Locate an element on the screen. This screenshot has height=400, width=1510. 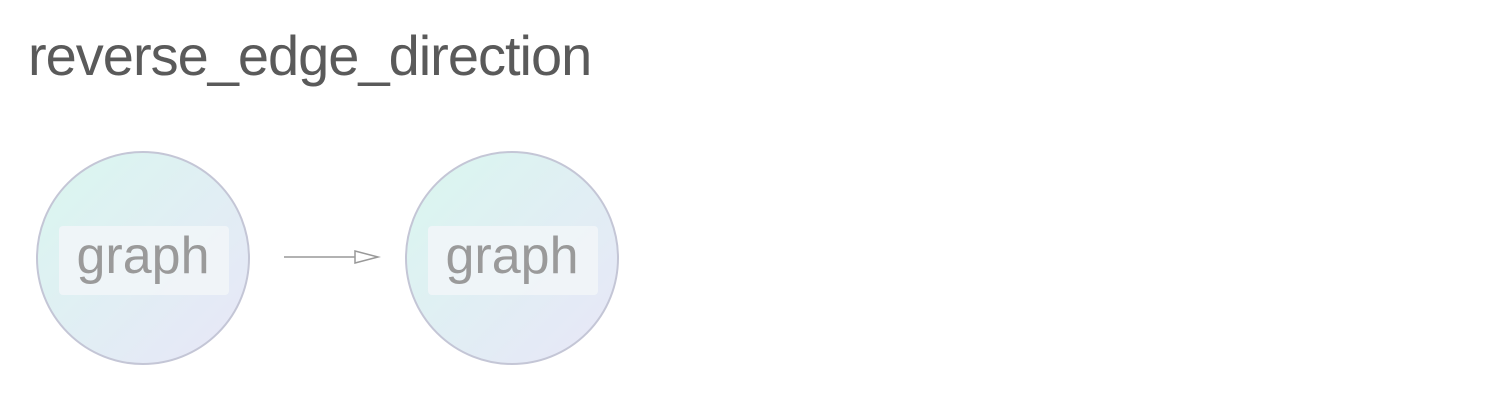
arrowhead-icon is located at coordinates (367, 257).